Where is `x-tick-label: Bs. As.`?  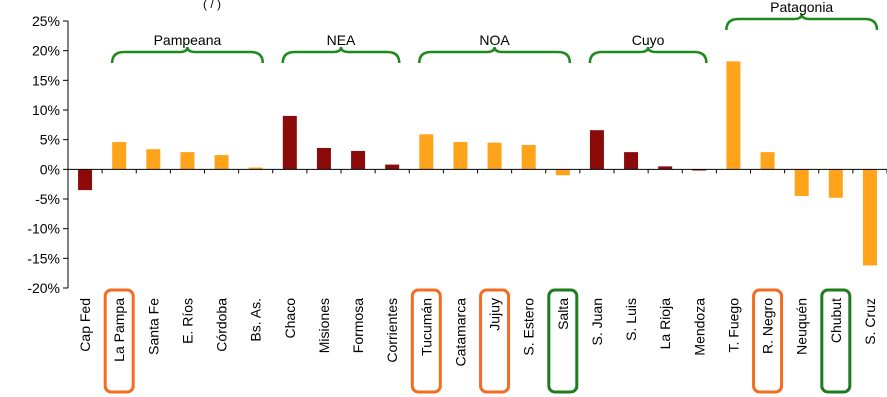 x-tick-label: Bs. As. is located at coordinates (256, 320).